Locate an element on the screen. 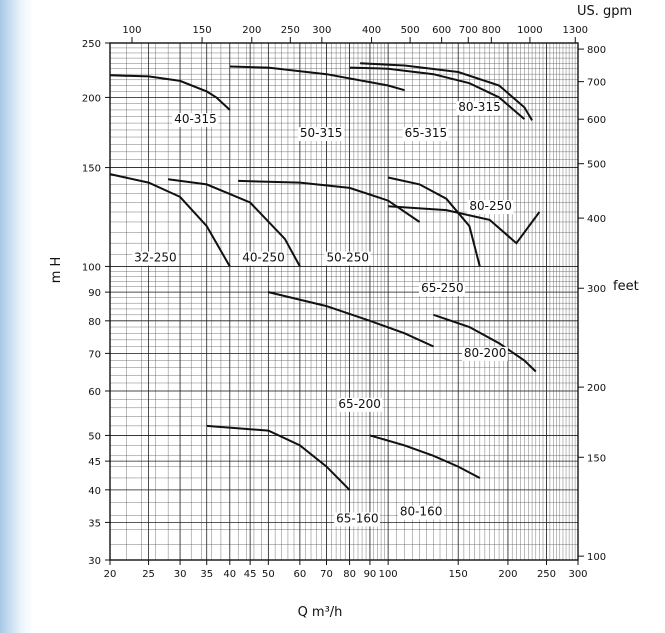 This screenshot has width=665, height=633. x-tick-label: 60 is located at coordinates (299, 574).